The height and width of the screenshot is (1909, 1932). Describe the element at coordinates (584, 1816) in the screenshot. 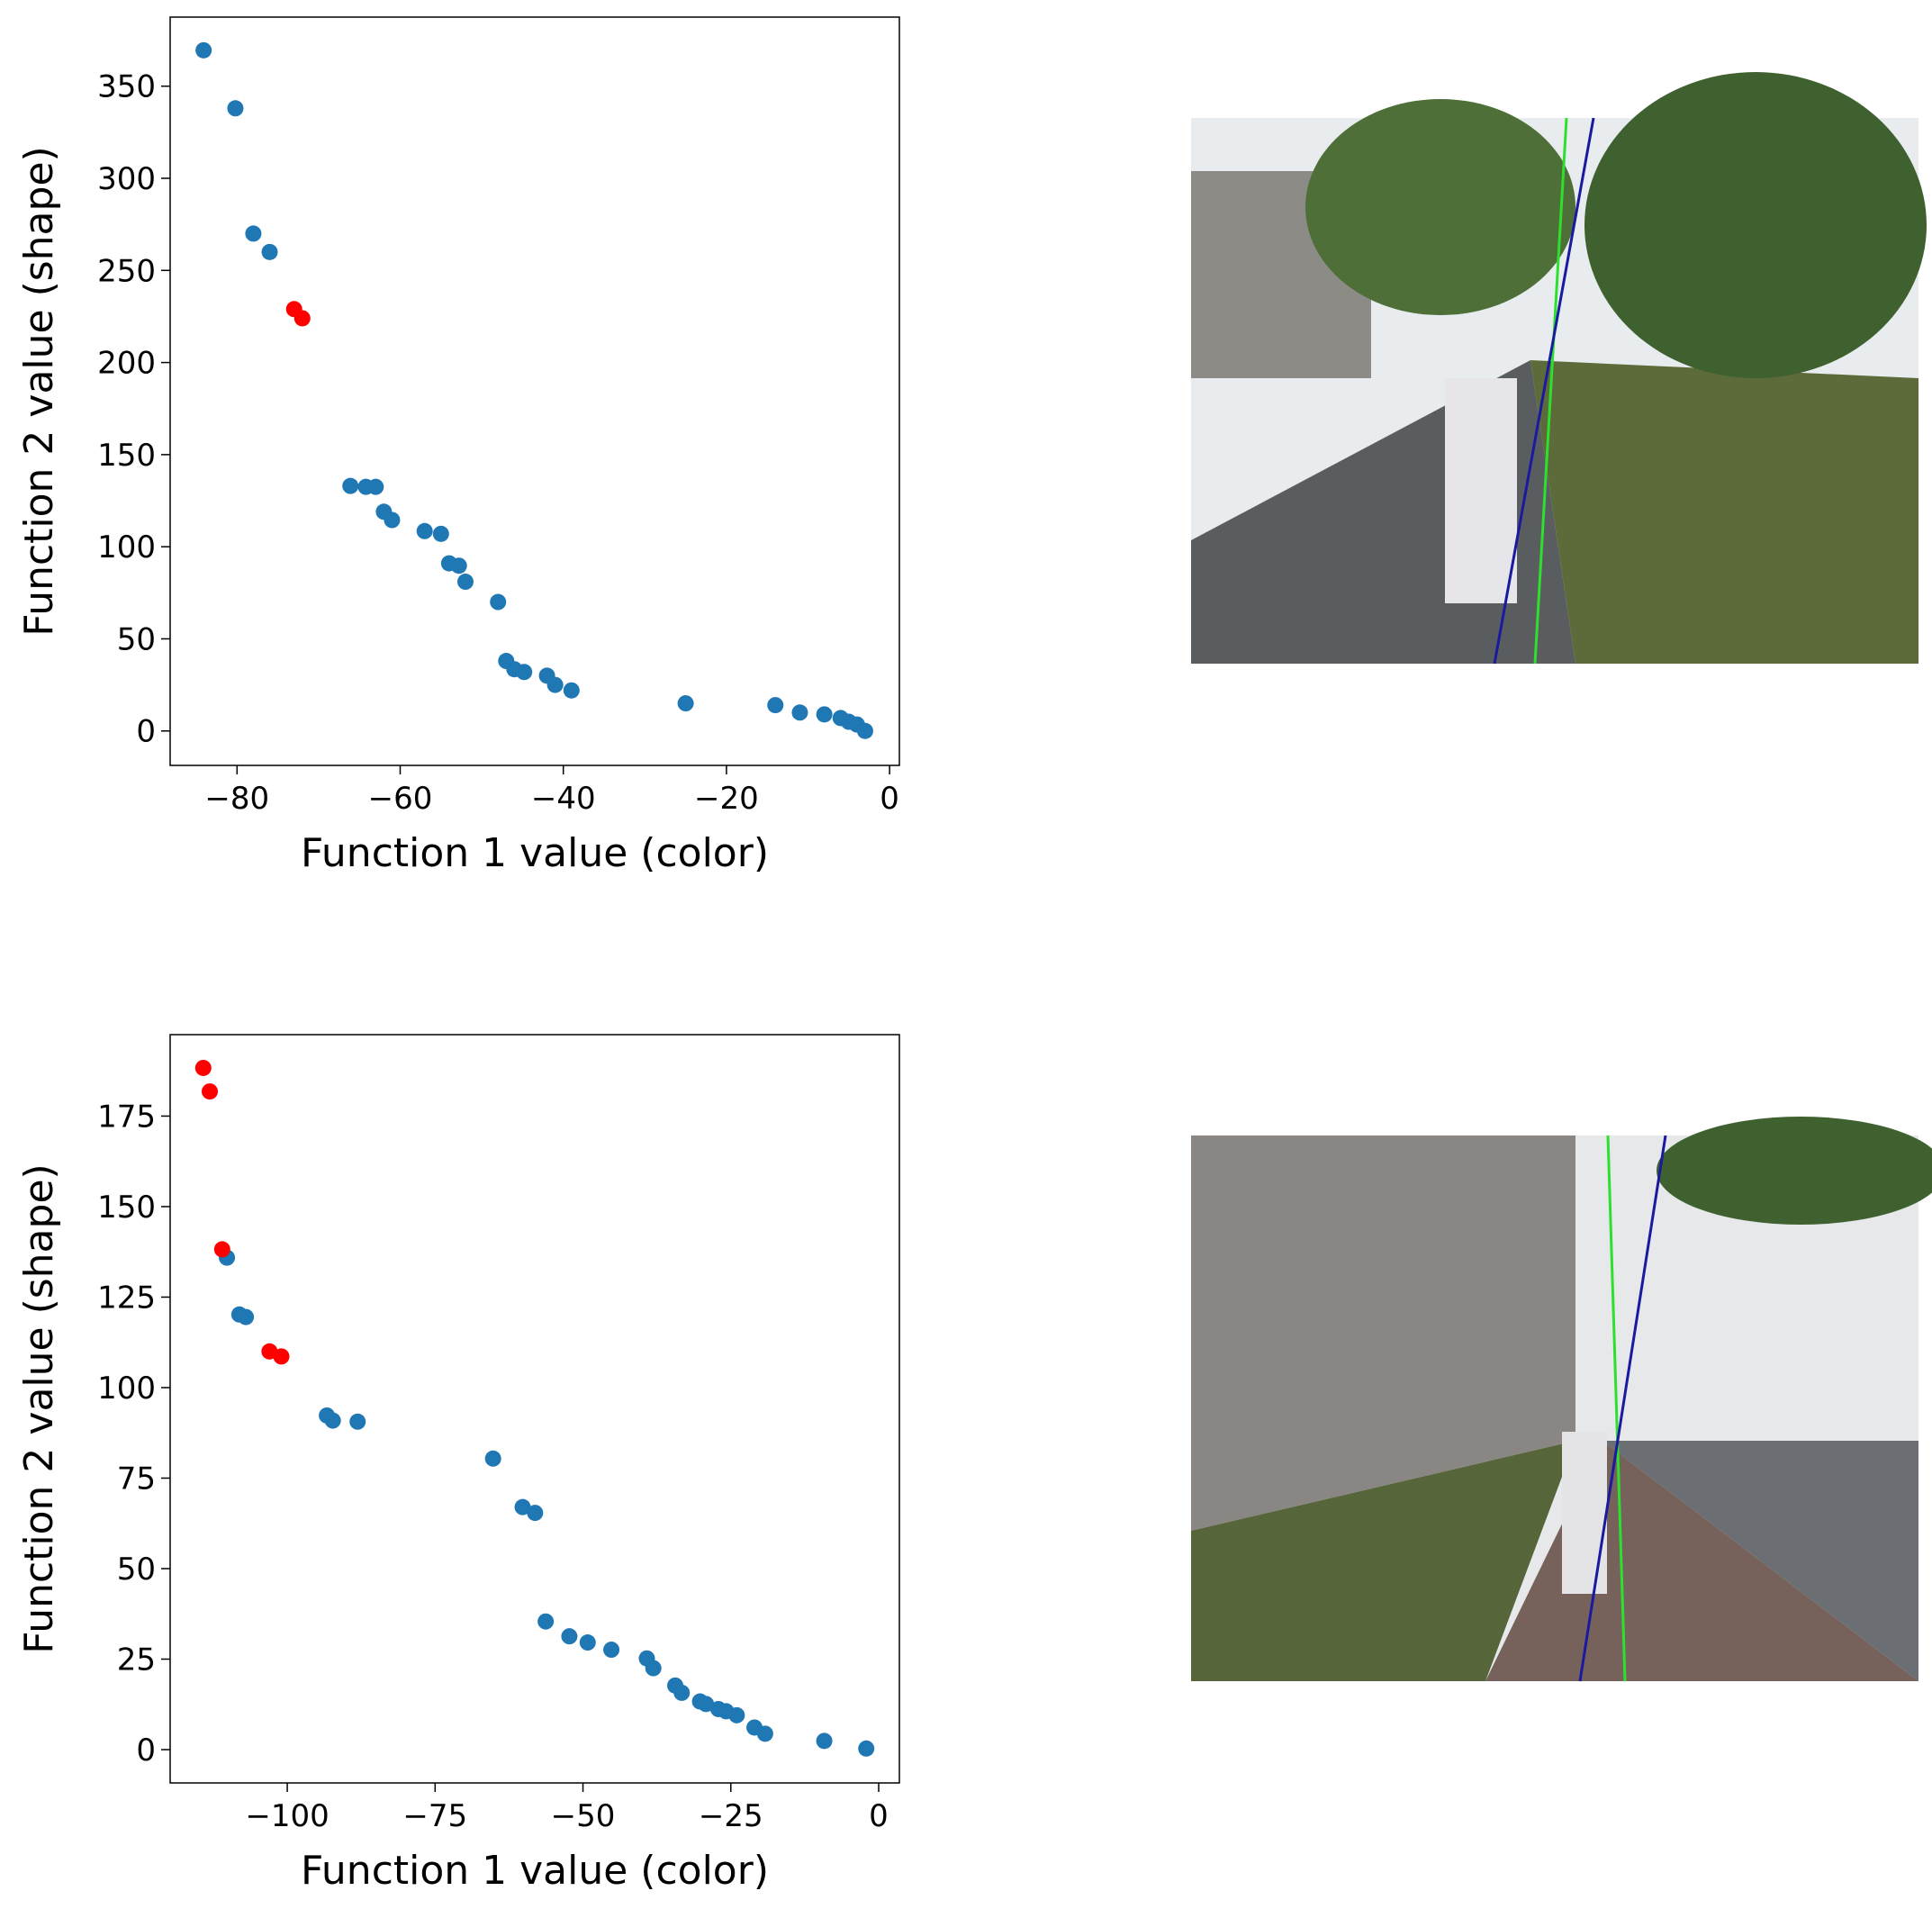

I see `x-tick-label: −50` at that location.